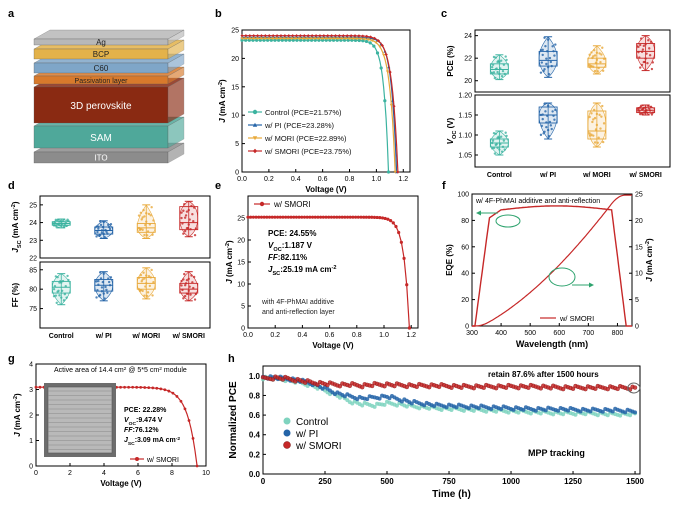 Image resolution: width=677 pixels, height=505 pixels. Describe the element at coordinates (597, 125) in the screenshot. I see `box-rect` at that location.